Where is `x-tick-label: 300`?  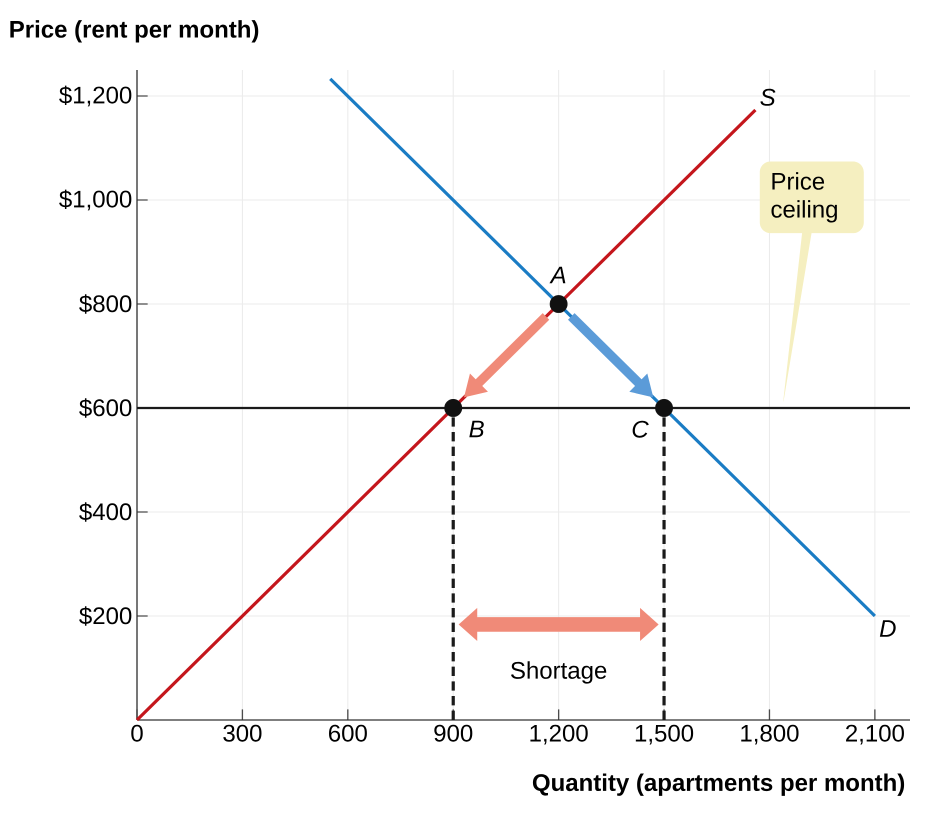
x-tick-label: 300 is located at coordinates (242, 733).